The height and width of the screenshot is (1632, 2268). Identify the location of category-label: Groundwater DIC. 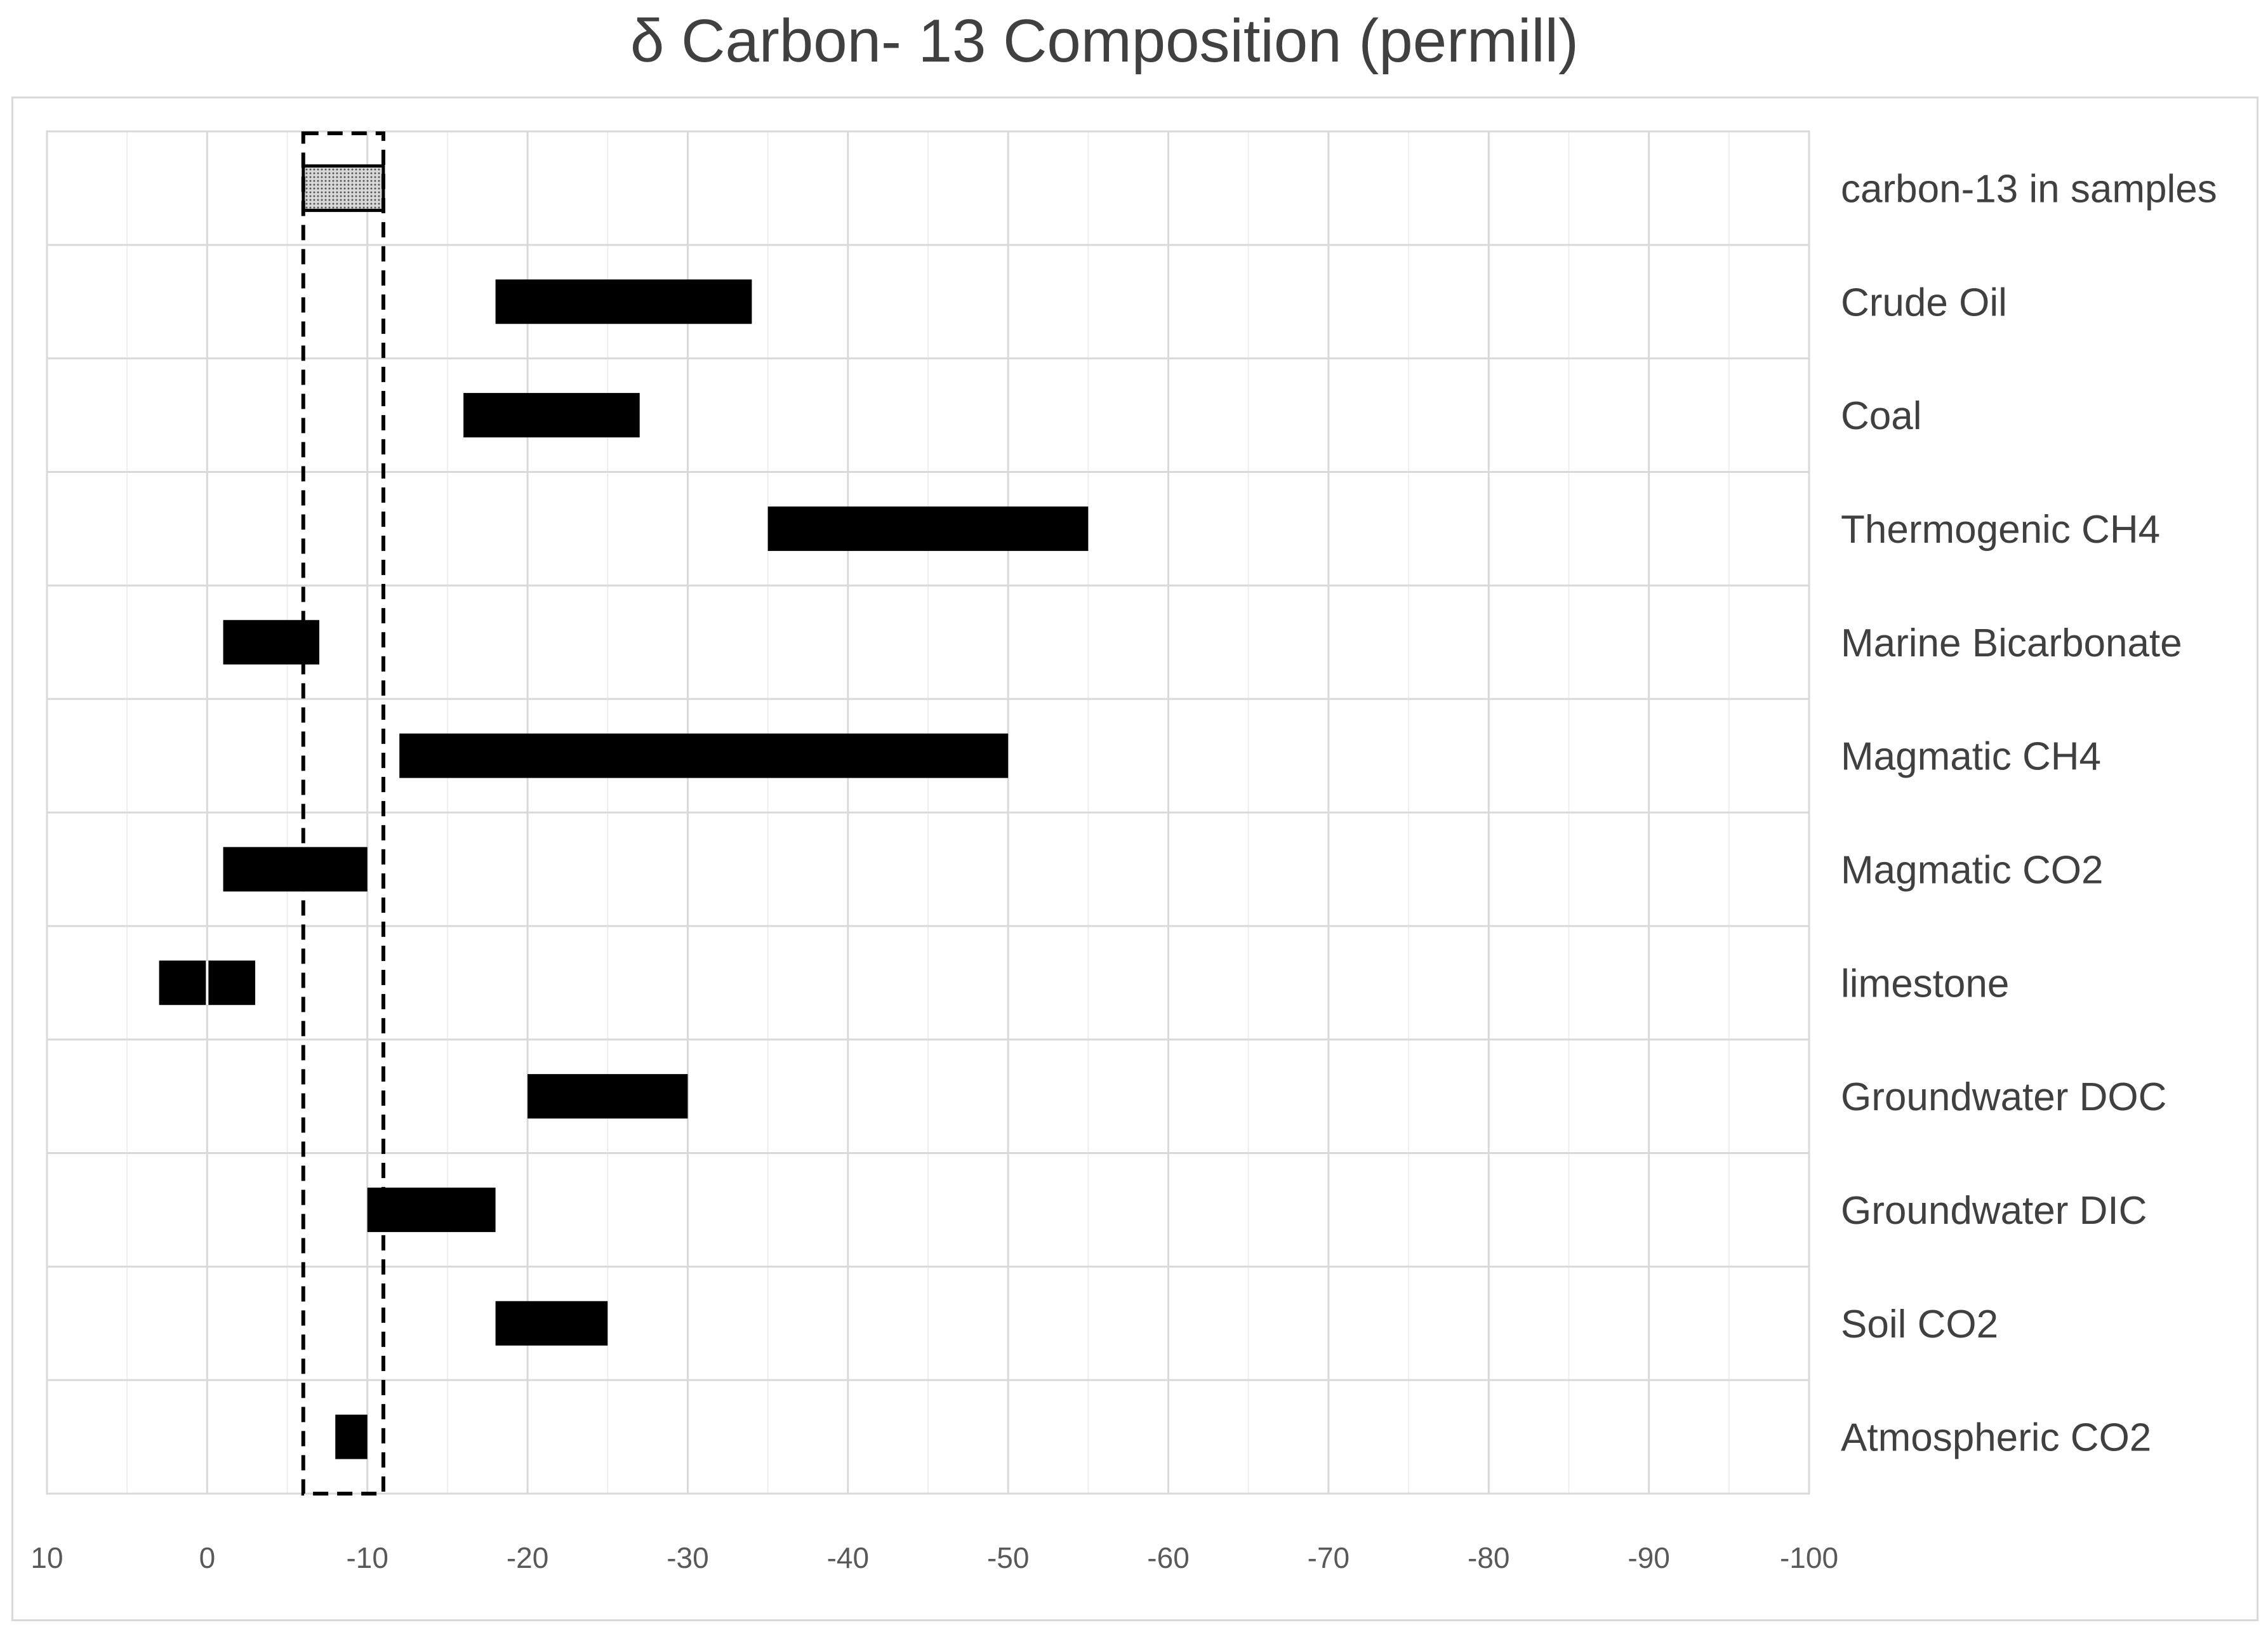
(1994, 1211).